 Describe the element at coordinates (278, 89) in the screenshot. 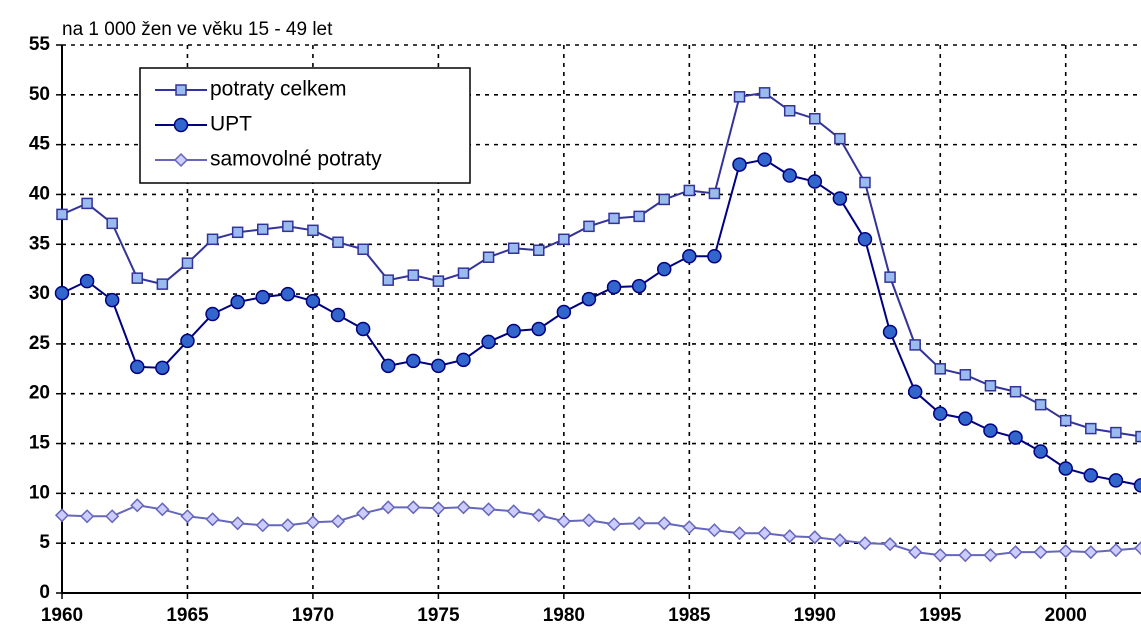

I see `legend-label: potraty celkem` at that location.